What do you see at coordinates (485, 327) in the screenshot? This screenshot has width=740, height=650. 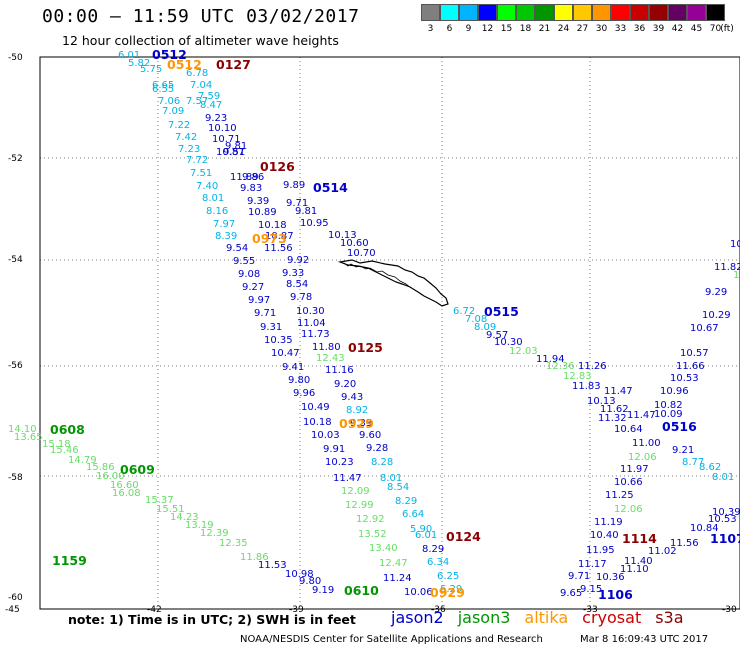 I see `swh-value: 8.09` at bounding box center [485, 327].